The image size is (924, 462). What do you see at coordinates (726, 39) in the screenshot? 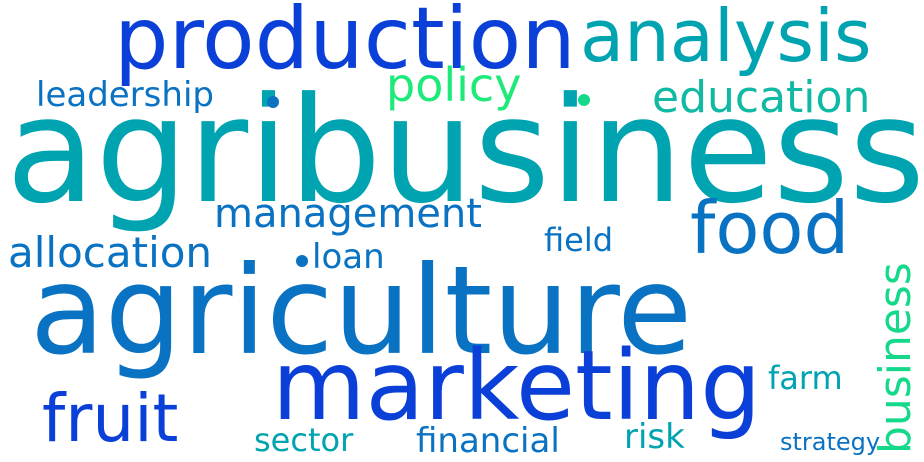
I see `word-analysis: analysis` at bounding box center [726, 39].